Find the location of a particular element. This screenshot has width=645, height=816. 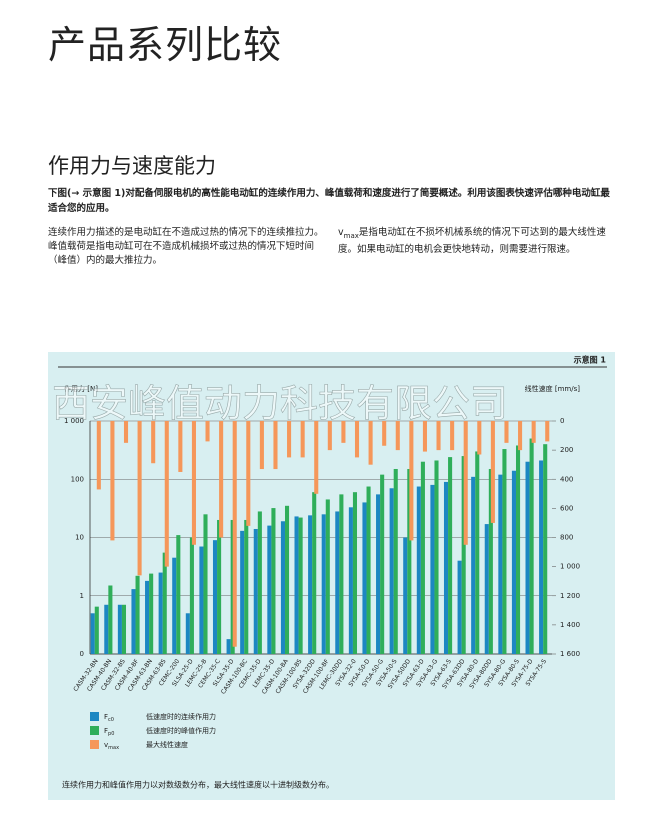

symbol: v is located at coordinates (341, 232).